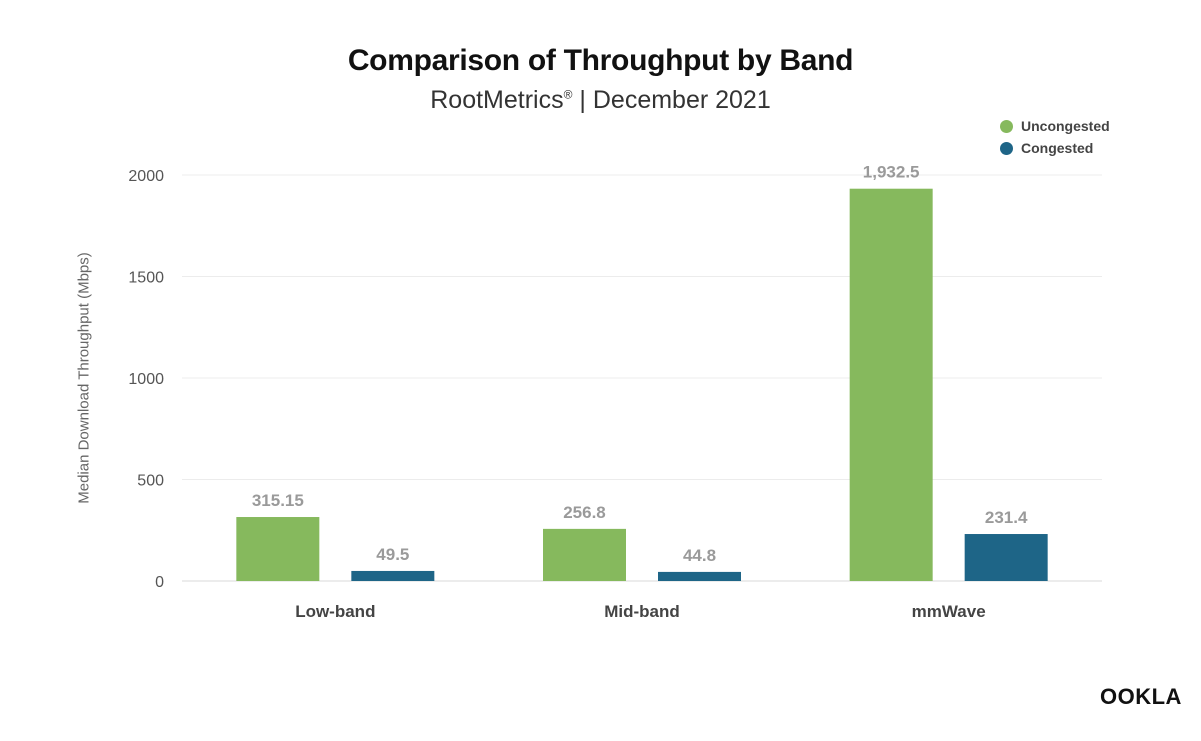  Describe the element at coordinates (150, 481) in the screenshot. I see `y-tick-label-500: 500` at that location.